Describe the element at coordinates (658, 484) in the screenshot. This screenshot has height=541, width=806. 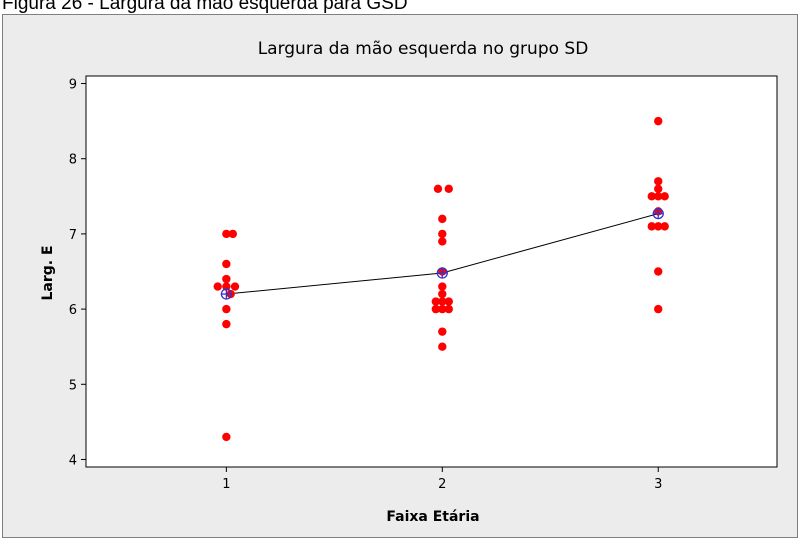
I see `x-tick-label: 3` at that location.